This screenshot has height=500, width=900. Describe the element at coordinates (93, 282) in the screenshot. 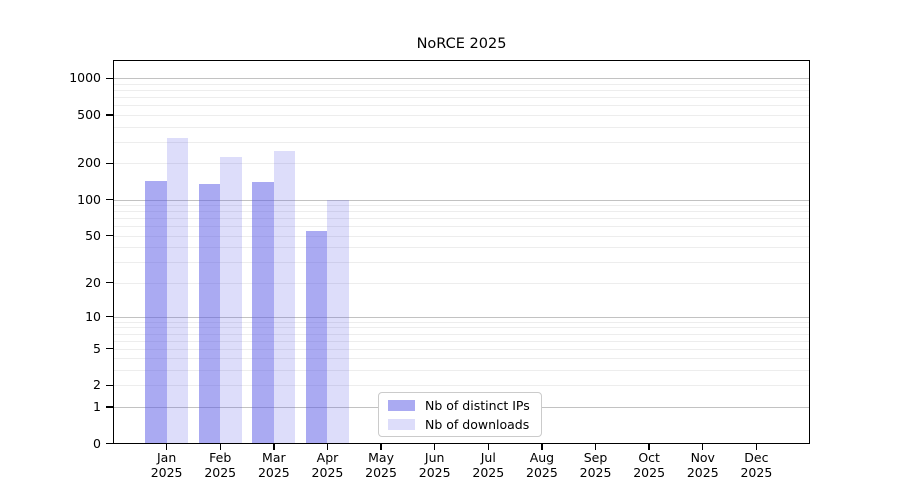

I see `y-tick-label: 20` at that location.